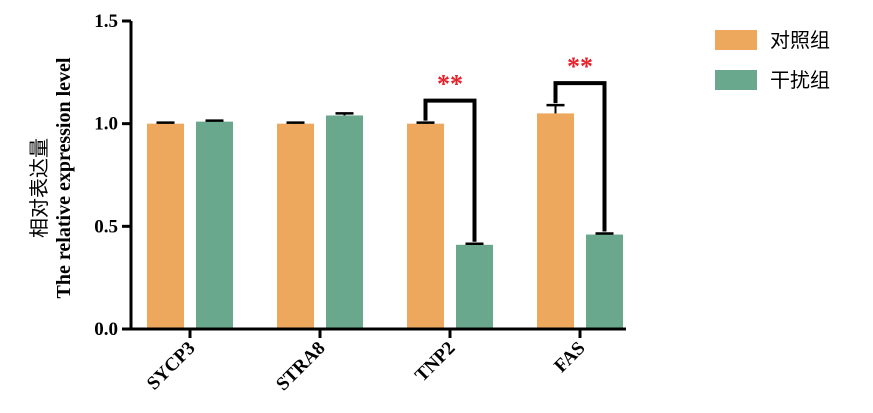 The height and width of the screenshot is (413, 873). I want to click on y-axis-label-cn: 相对表达量, so click(39, 188).